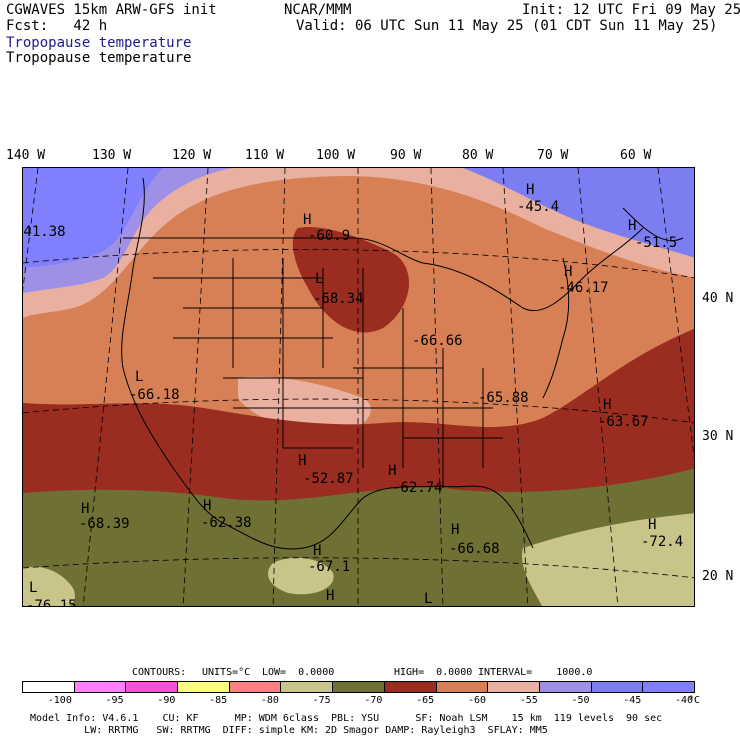  I want to click on map-annotation-value: -60.9, so click(329, 236).